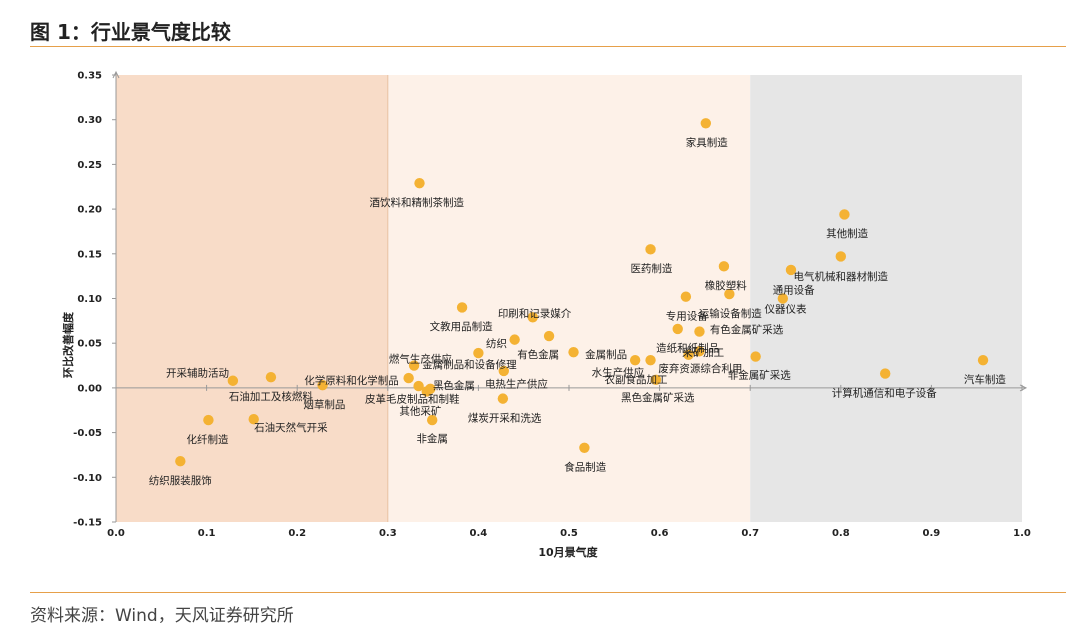  I want to click on point-label: 纺织服装服饰, so click(180, 480).